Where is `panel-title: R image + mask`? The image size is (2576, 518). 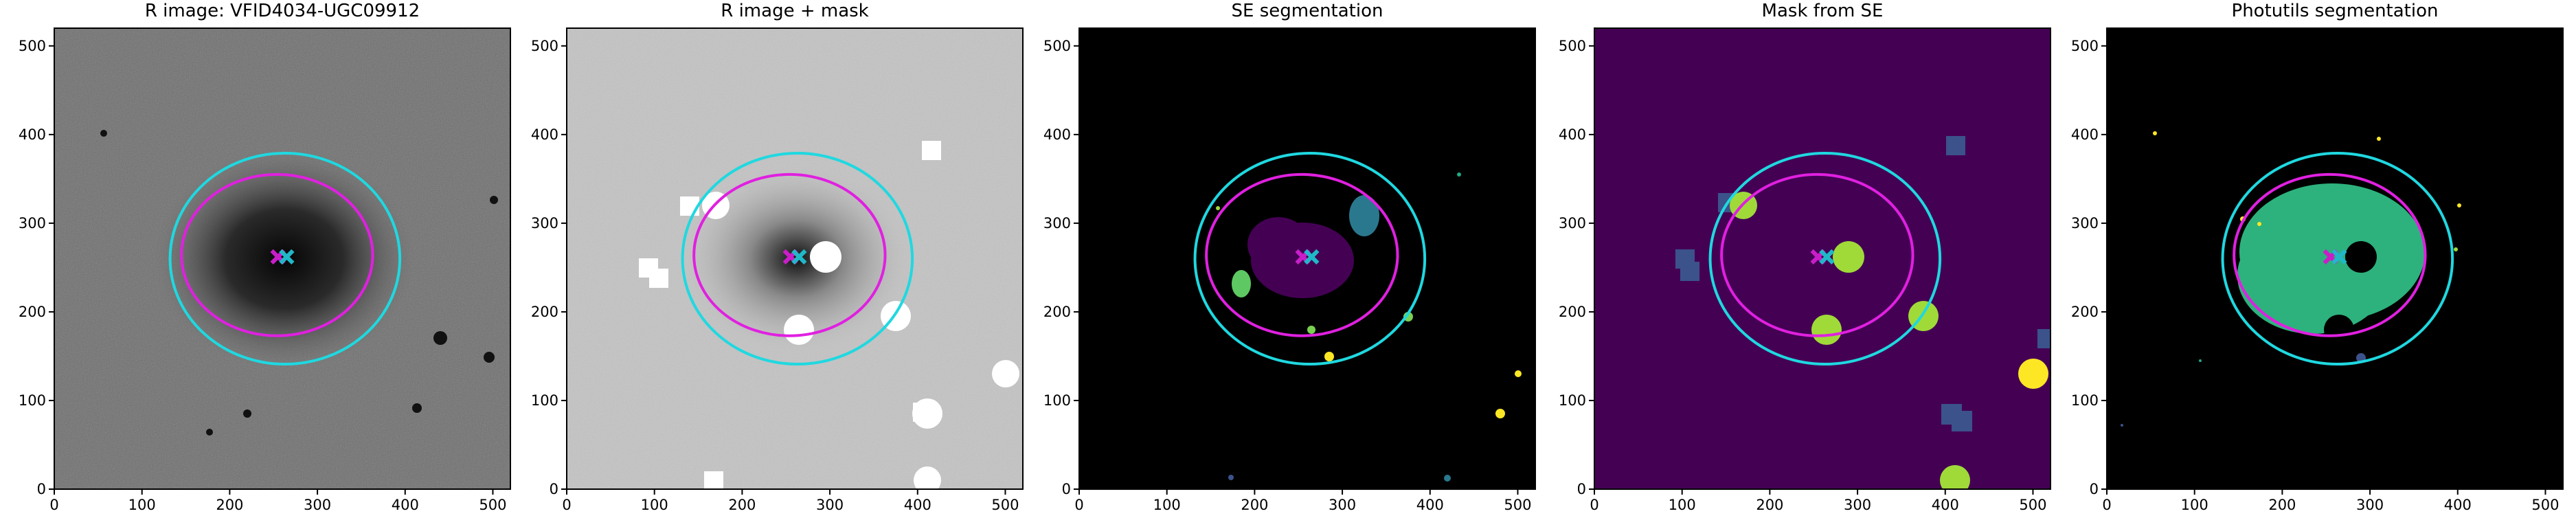 panel-title: R image + mask is located at coordinates (795, 11).